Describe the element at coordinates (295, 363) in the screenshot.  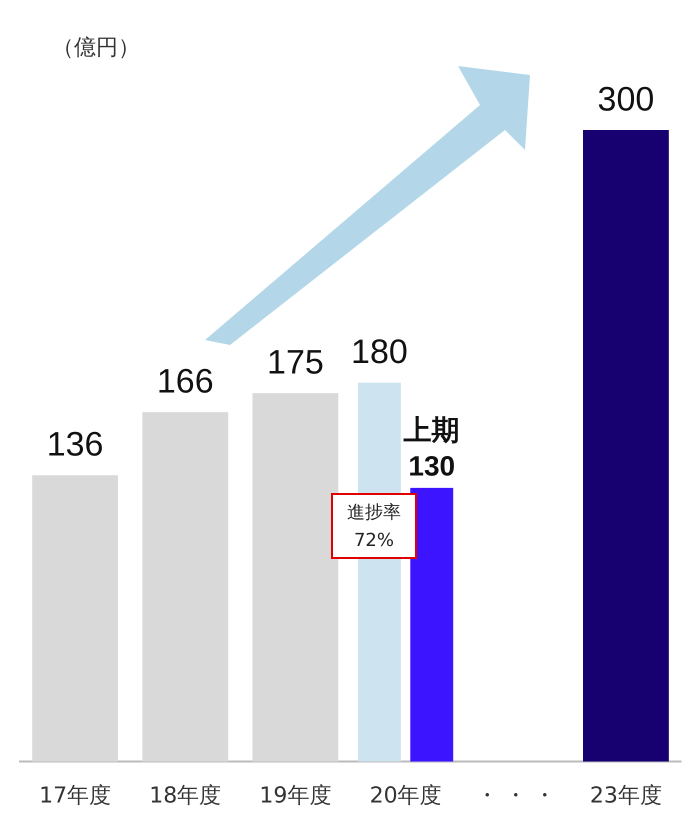
I see `data-label: 175` at that location.